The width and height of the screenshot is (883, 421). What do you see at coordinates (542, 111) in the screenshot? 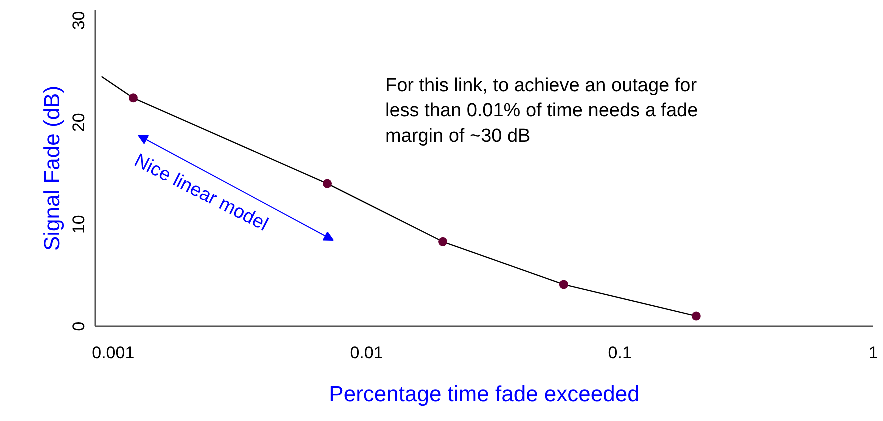
I see `annotation: For this link, to achieve an outage for less than 0.01% of time needs a fade margin of ~30 dB` at bounding box center [542, 111].